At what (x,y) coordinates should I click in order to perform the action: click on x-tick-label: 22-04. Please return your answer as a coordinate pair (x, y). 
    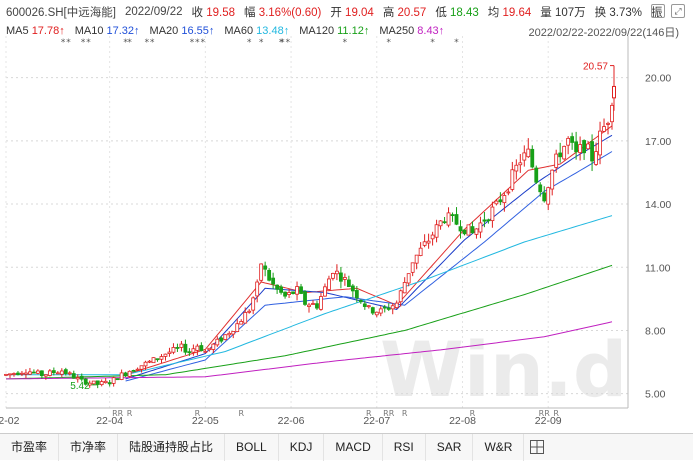
    Looking at the image, I should click on (109, 421).